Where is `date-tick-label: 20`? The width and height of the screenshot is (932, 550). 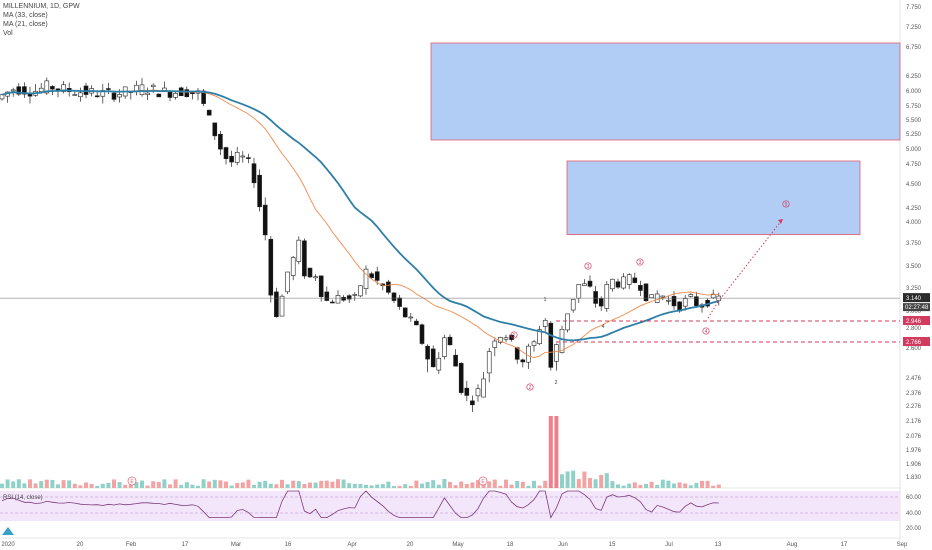
date-tick-label: 20 is located at coordinates (410, 545).